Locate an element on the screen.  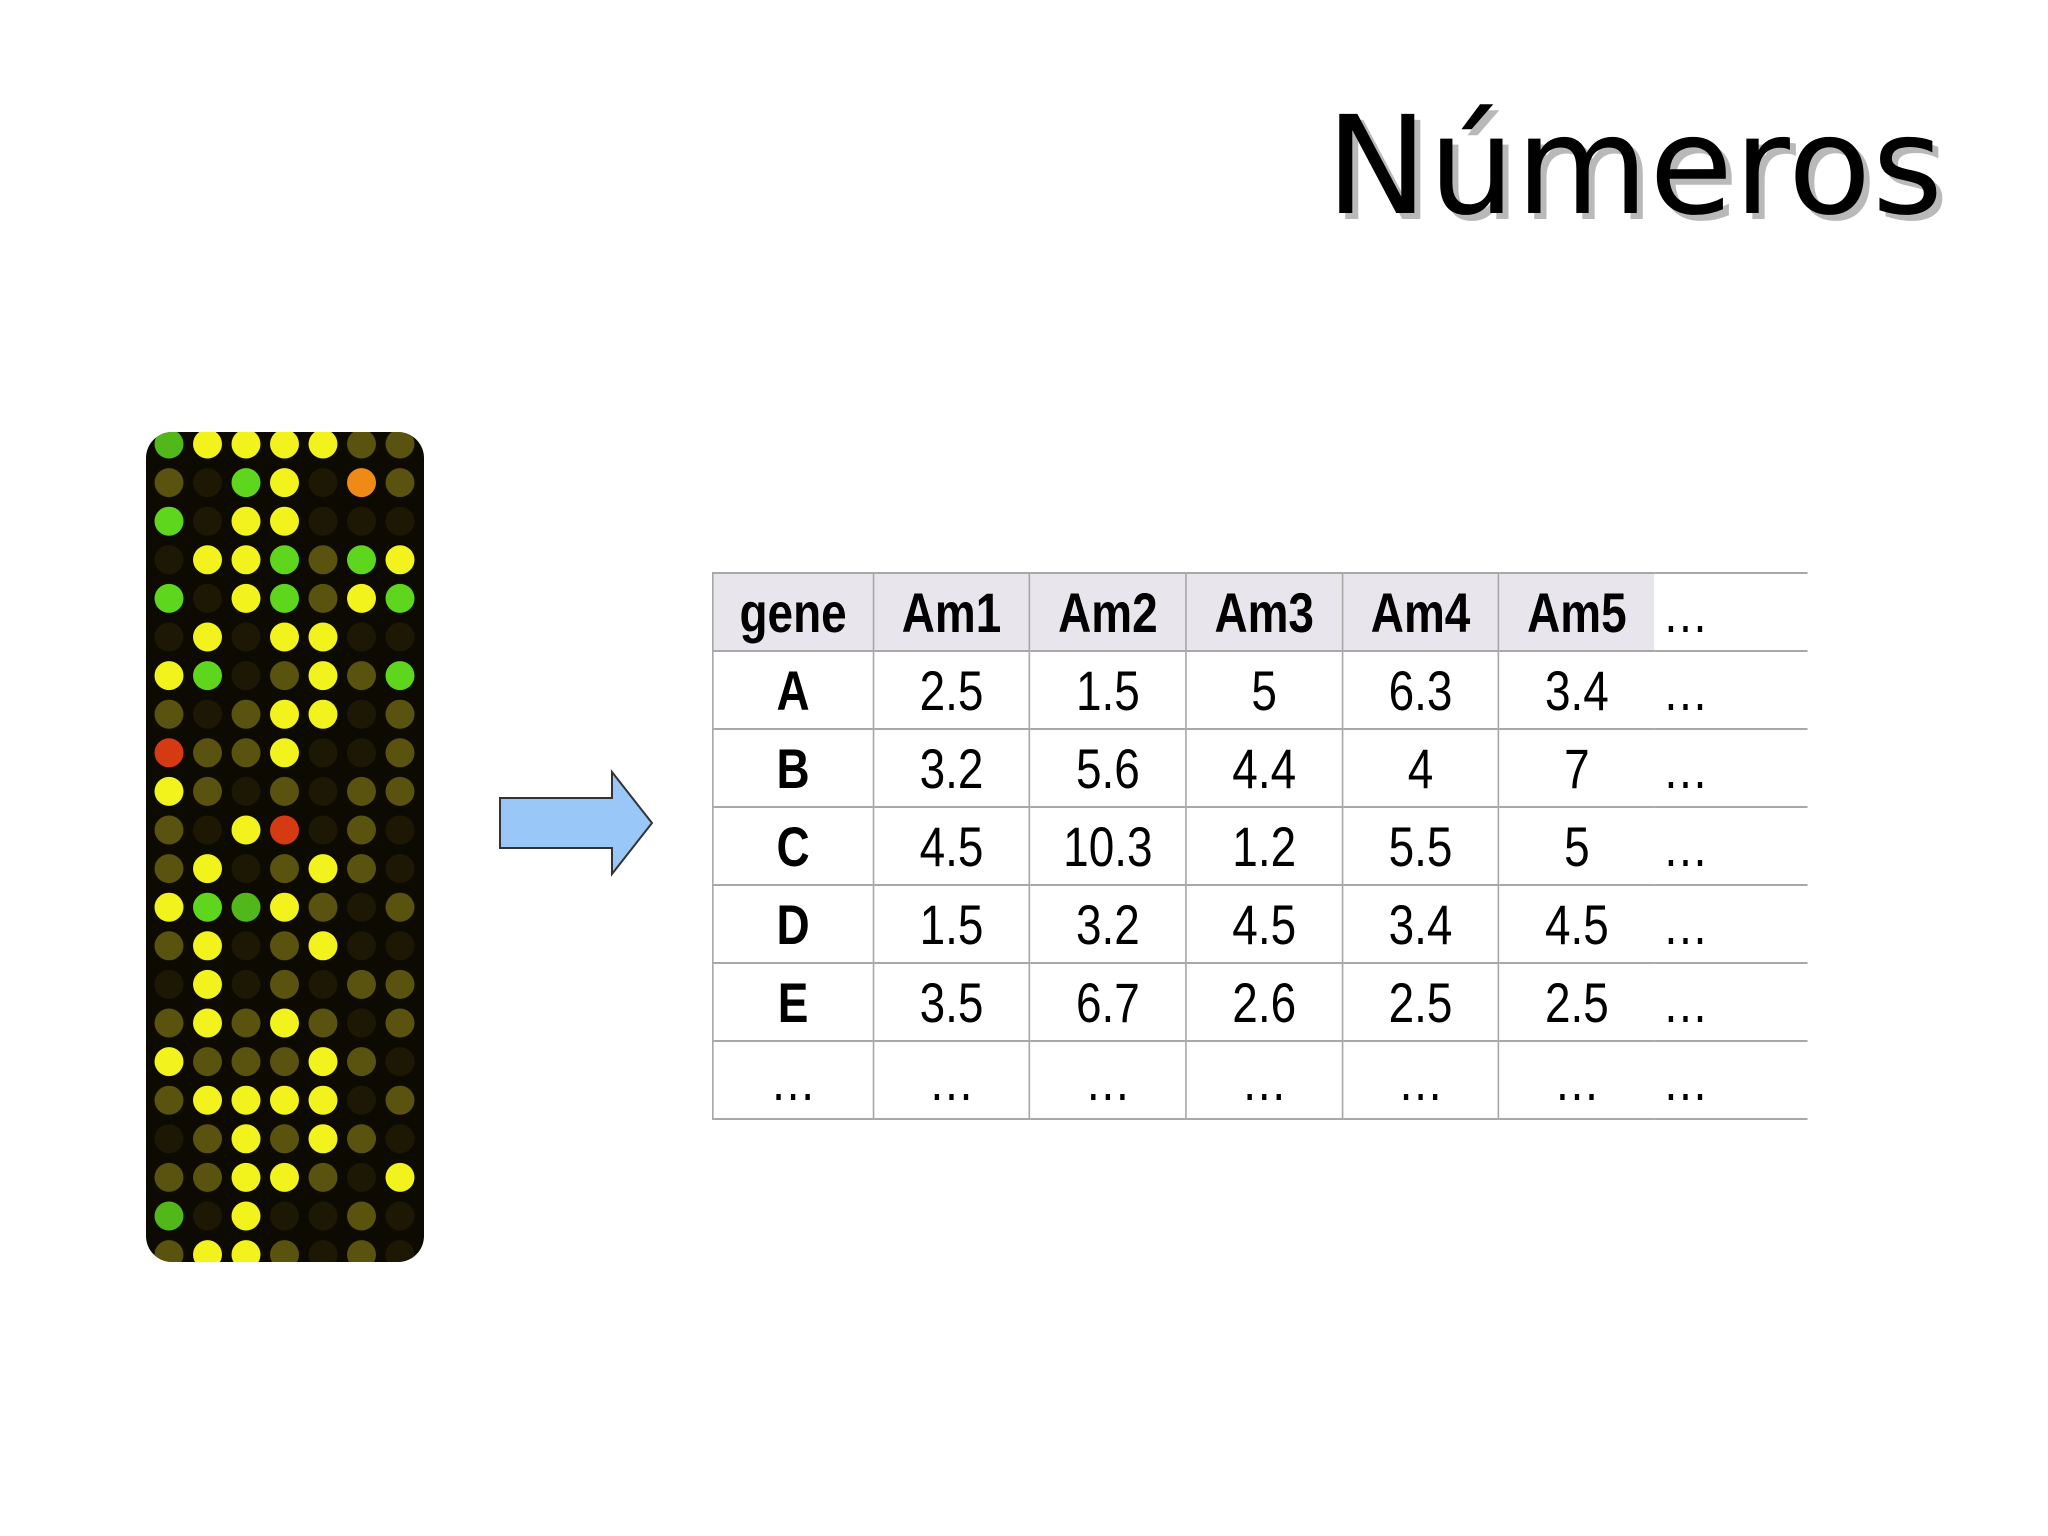
header-am1: Am1 is located at coordinates (951, 612).